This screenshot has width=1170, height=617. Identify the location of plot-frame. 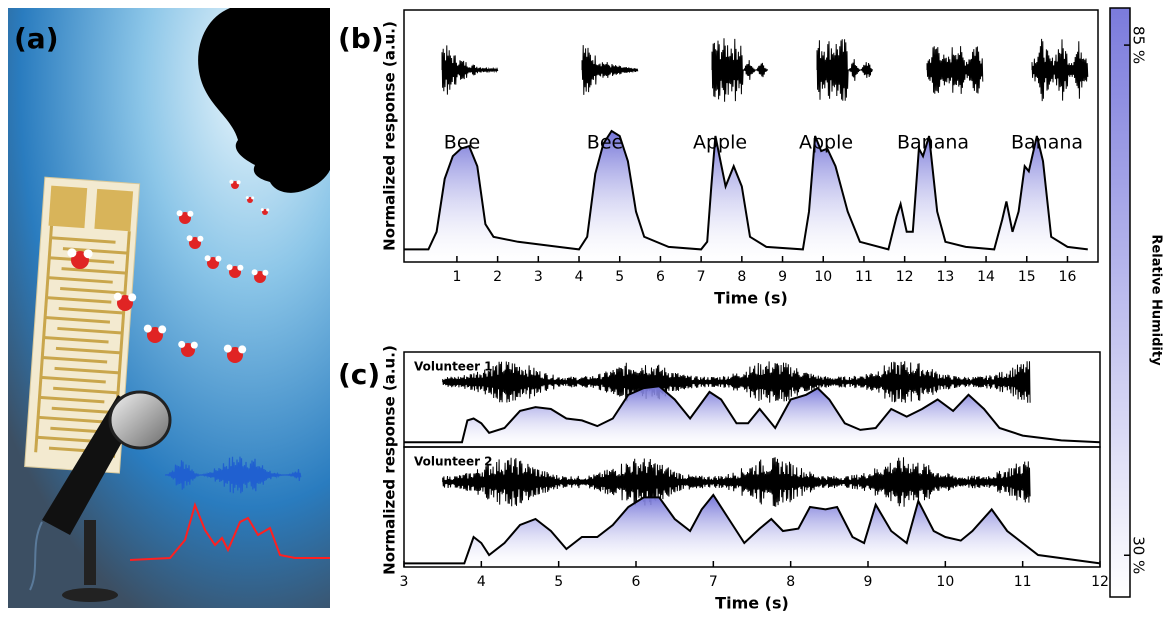
(752, 507).